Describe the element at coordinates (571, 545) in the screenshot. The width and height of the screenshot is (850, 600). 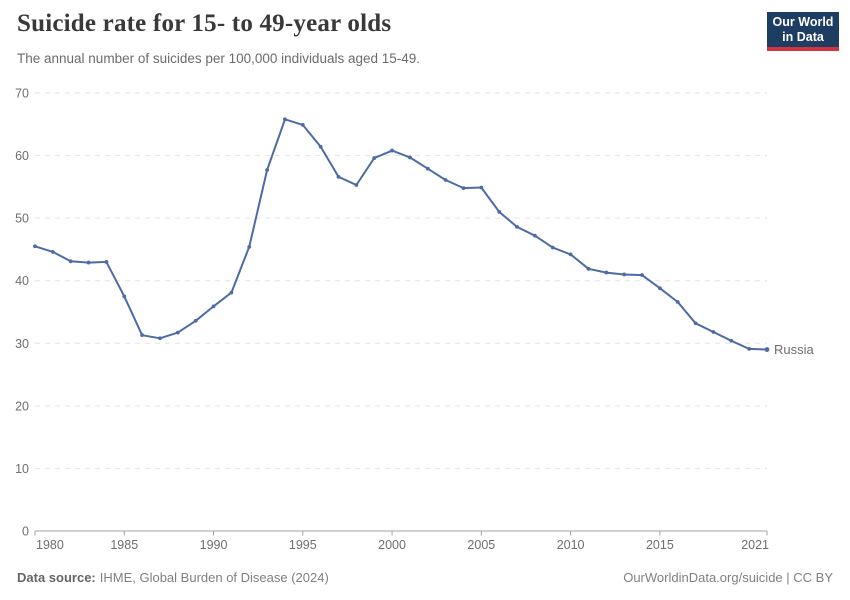
I see `x-axis-label: 2010` at that location.